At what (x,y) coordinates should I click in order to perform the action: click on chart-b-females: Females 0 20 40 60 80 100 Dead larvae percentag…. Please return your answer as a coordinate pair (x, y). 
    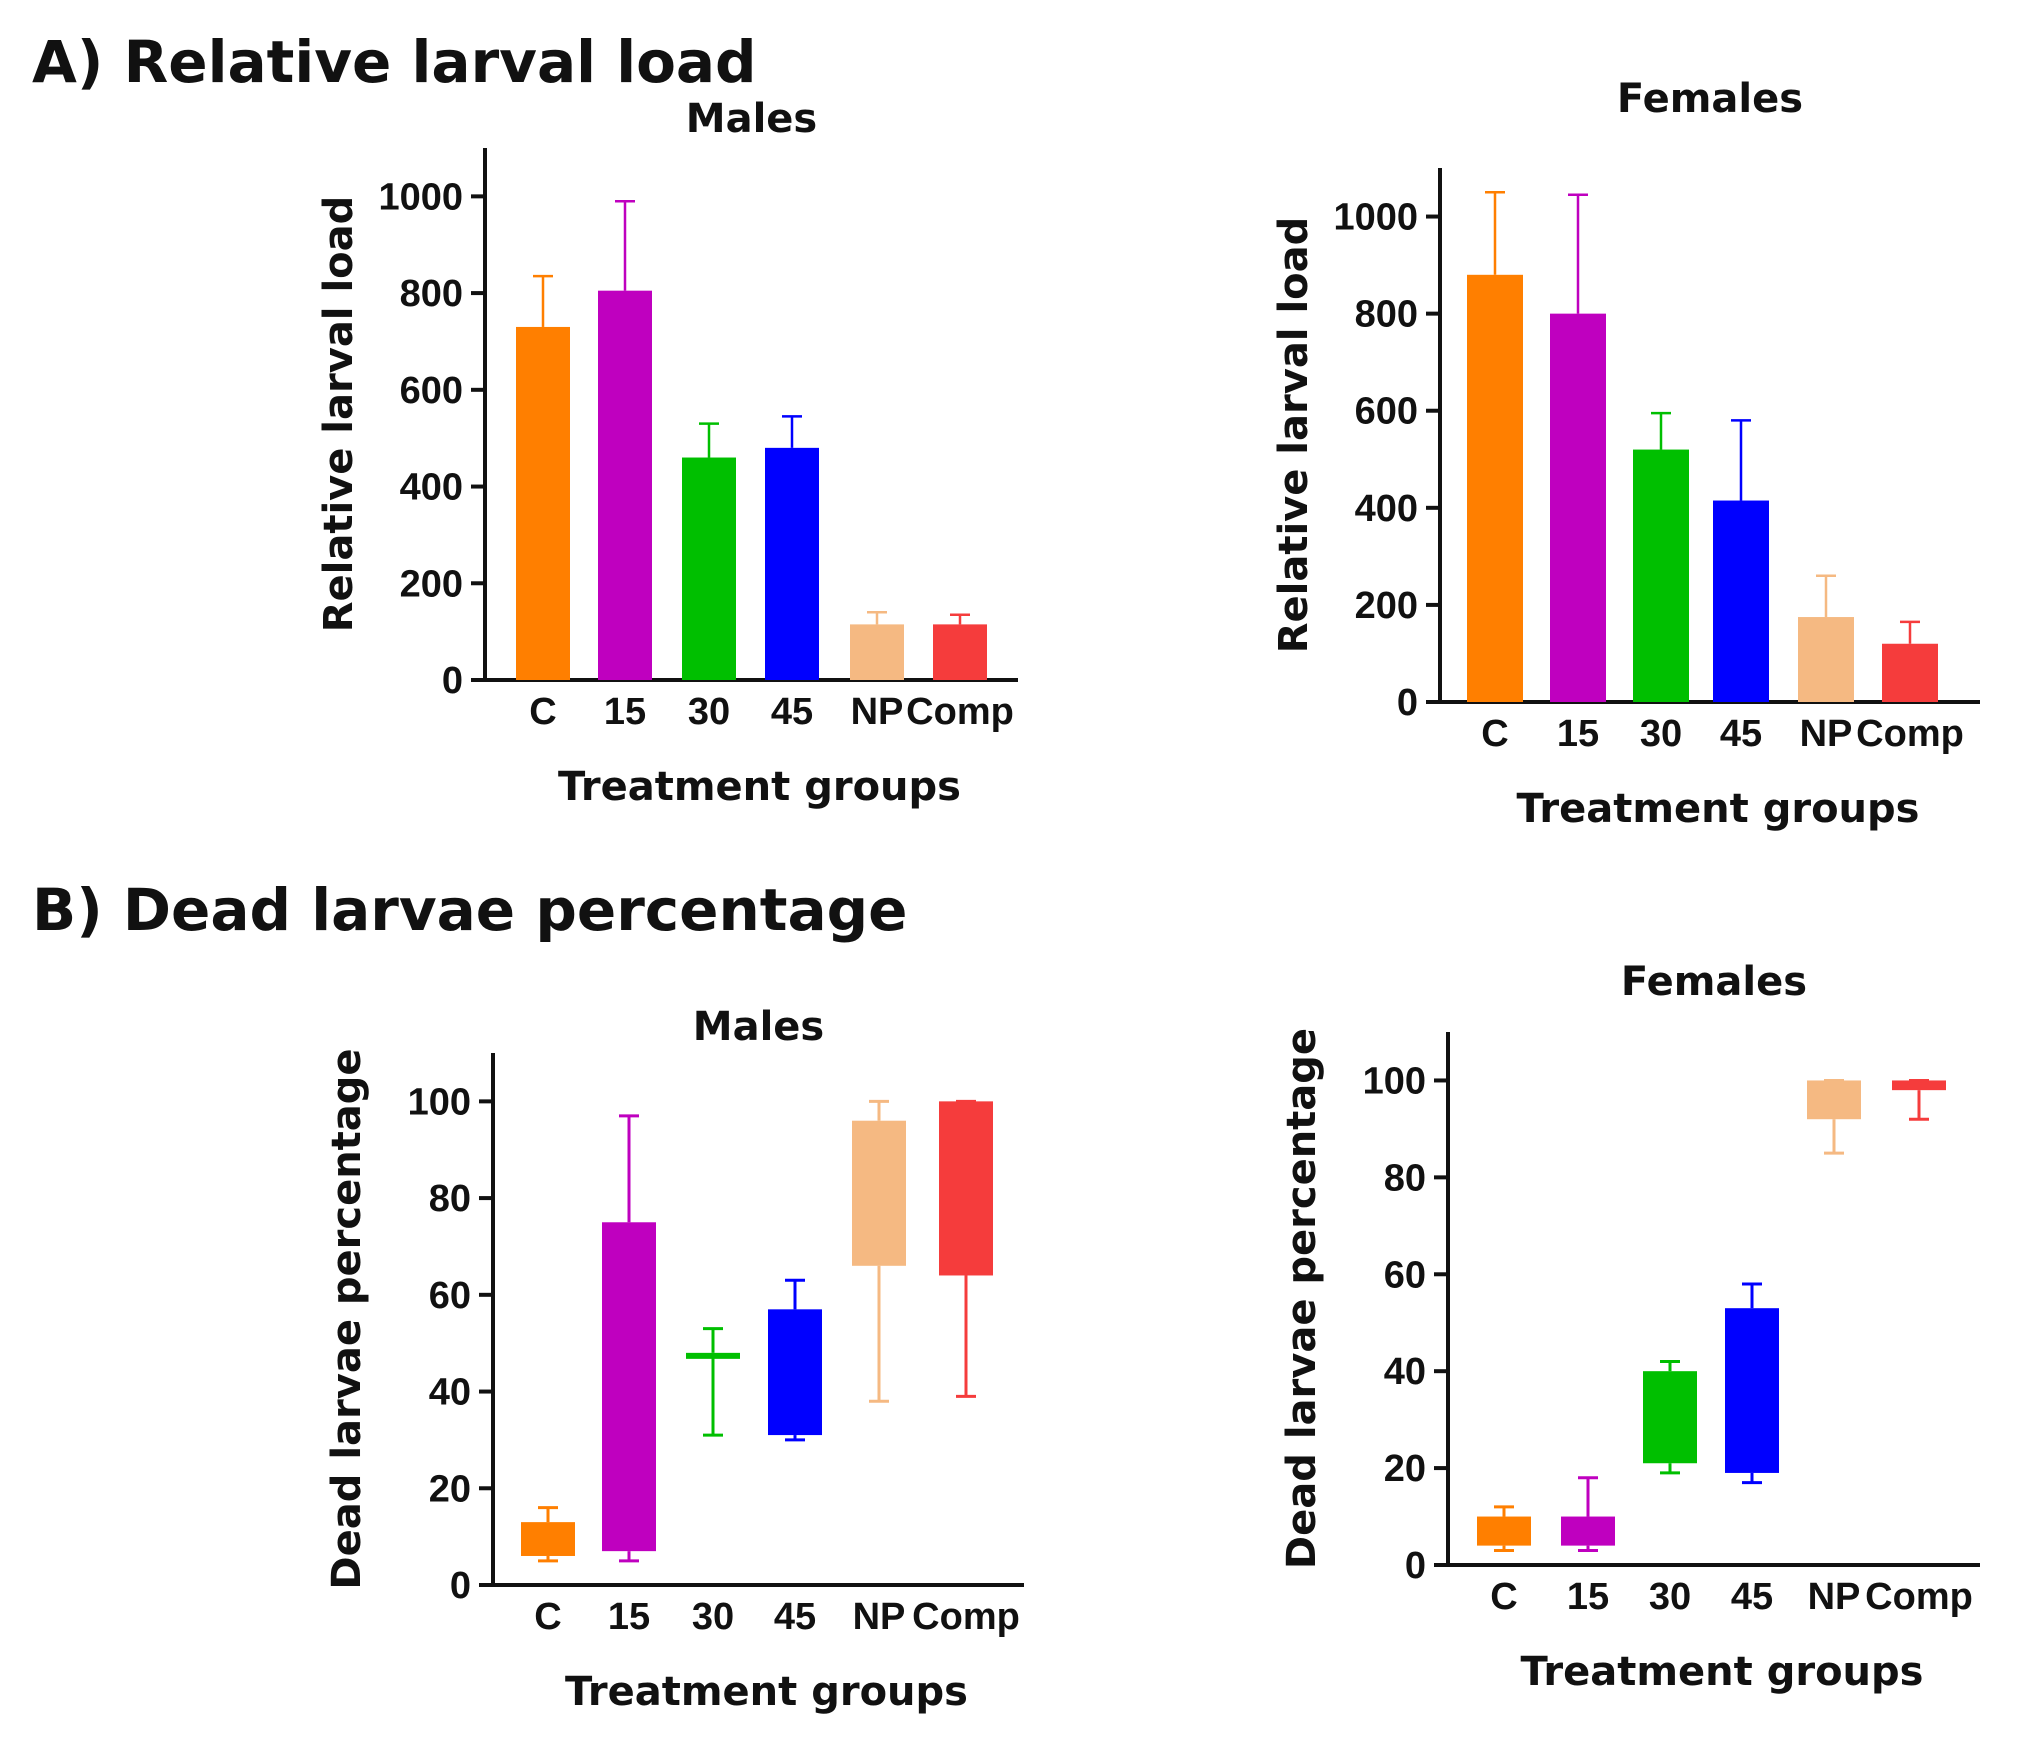
    Looking at the image, I should click on (1629, 1327).